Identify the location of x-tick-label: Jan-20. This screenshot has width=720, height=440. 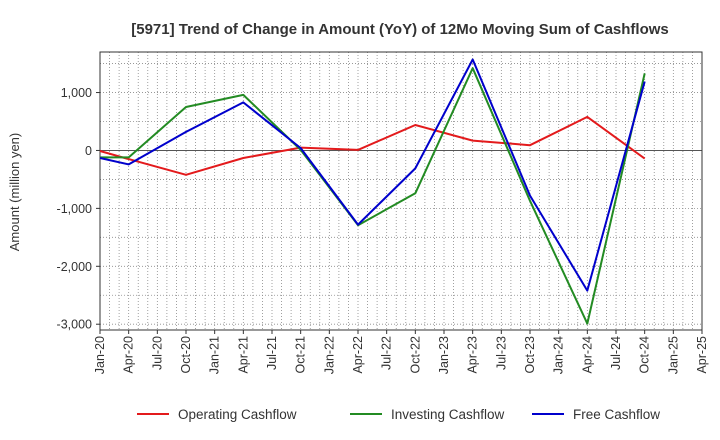
(100, 355).